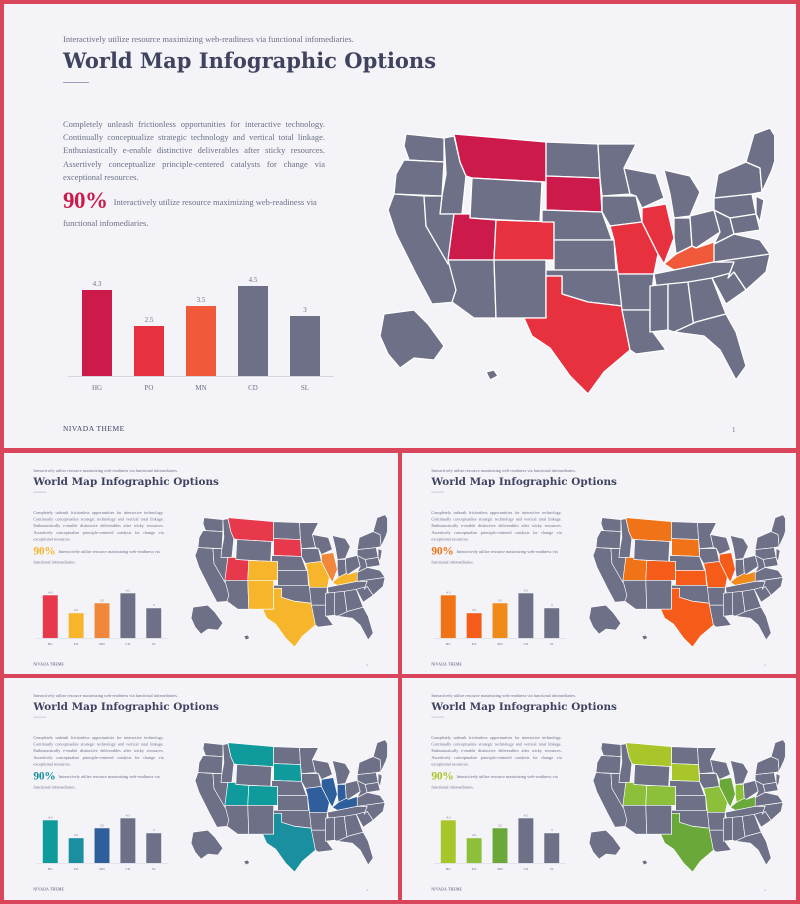 Image resolution: width=800 pixels, height=904 pixels. I want to click on state-ny, so click(369, 540).